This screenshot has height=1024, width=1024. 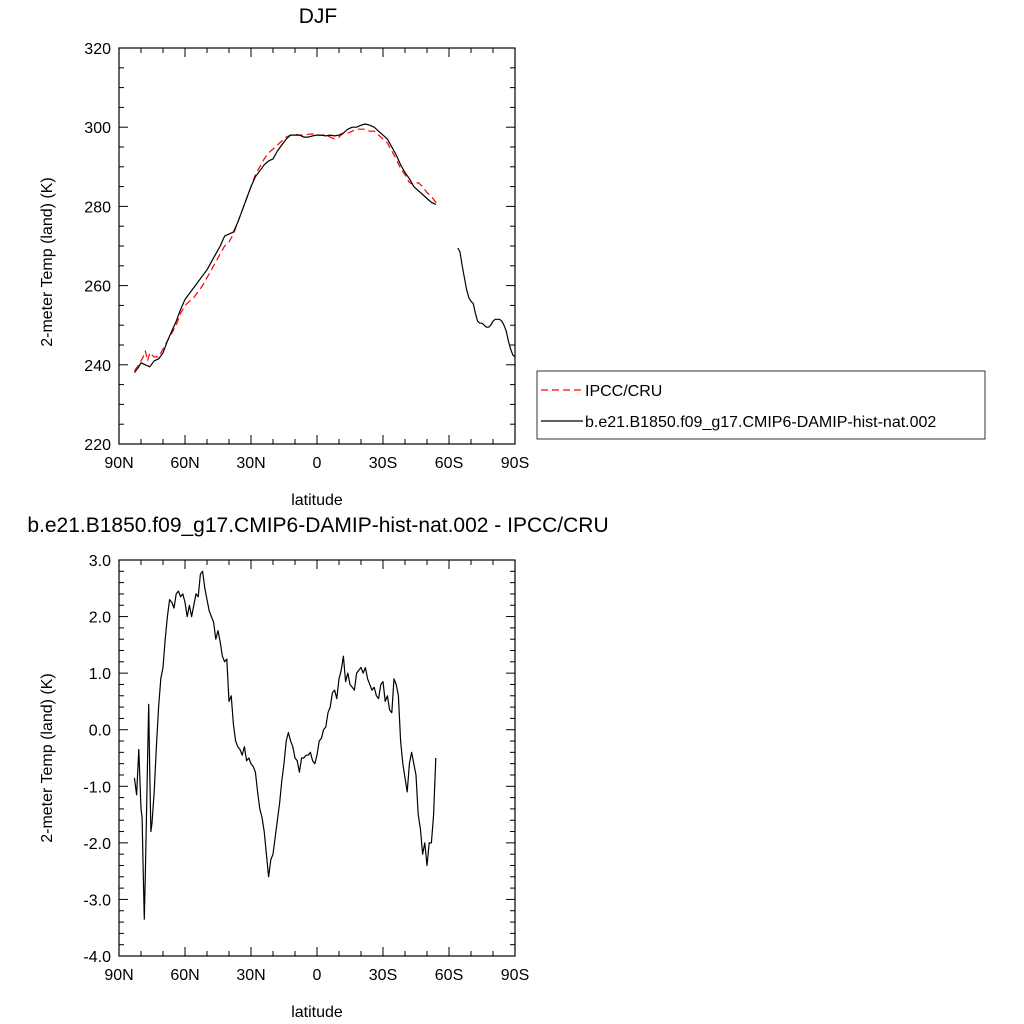 I want to click on chart-title: DJF, so click(x=318, y=16).